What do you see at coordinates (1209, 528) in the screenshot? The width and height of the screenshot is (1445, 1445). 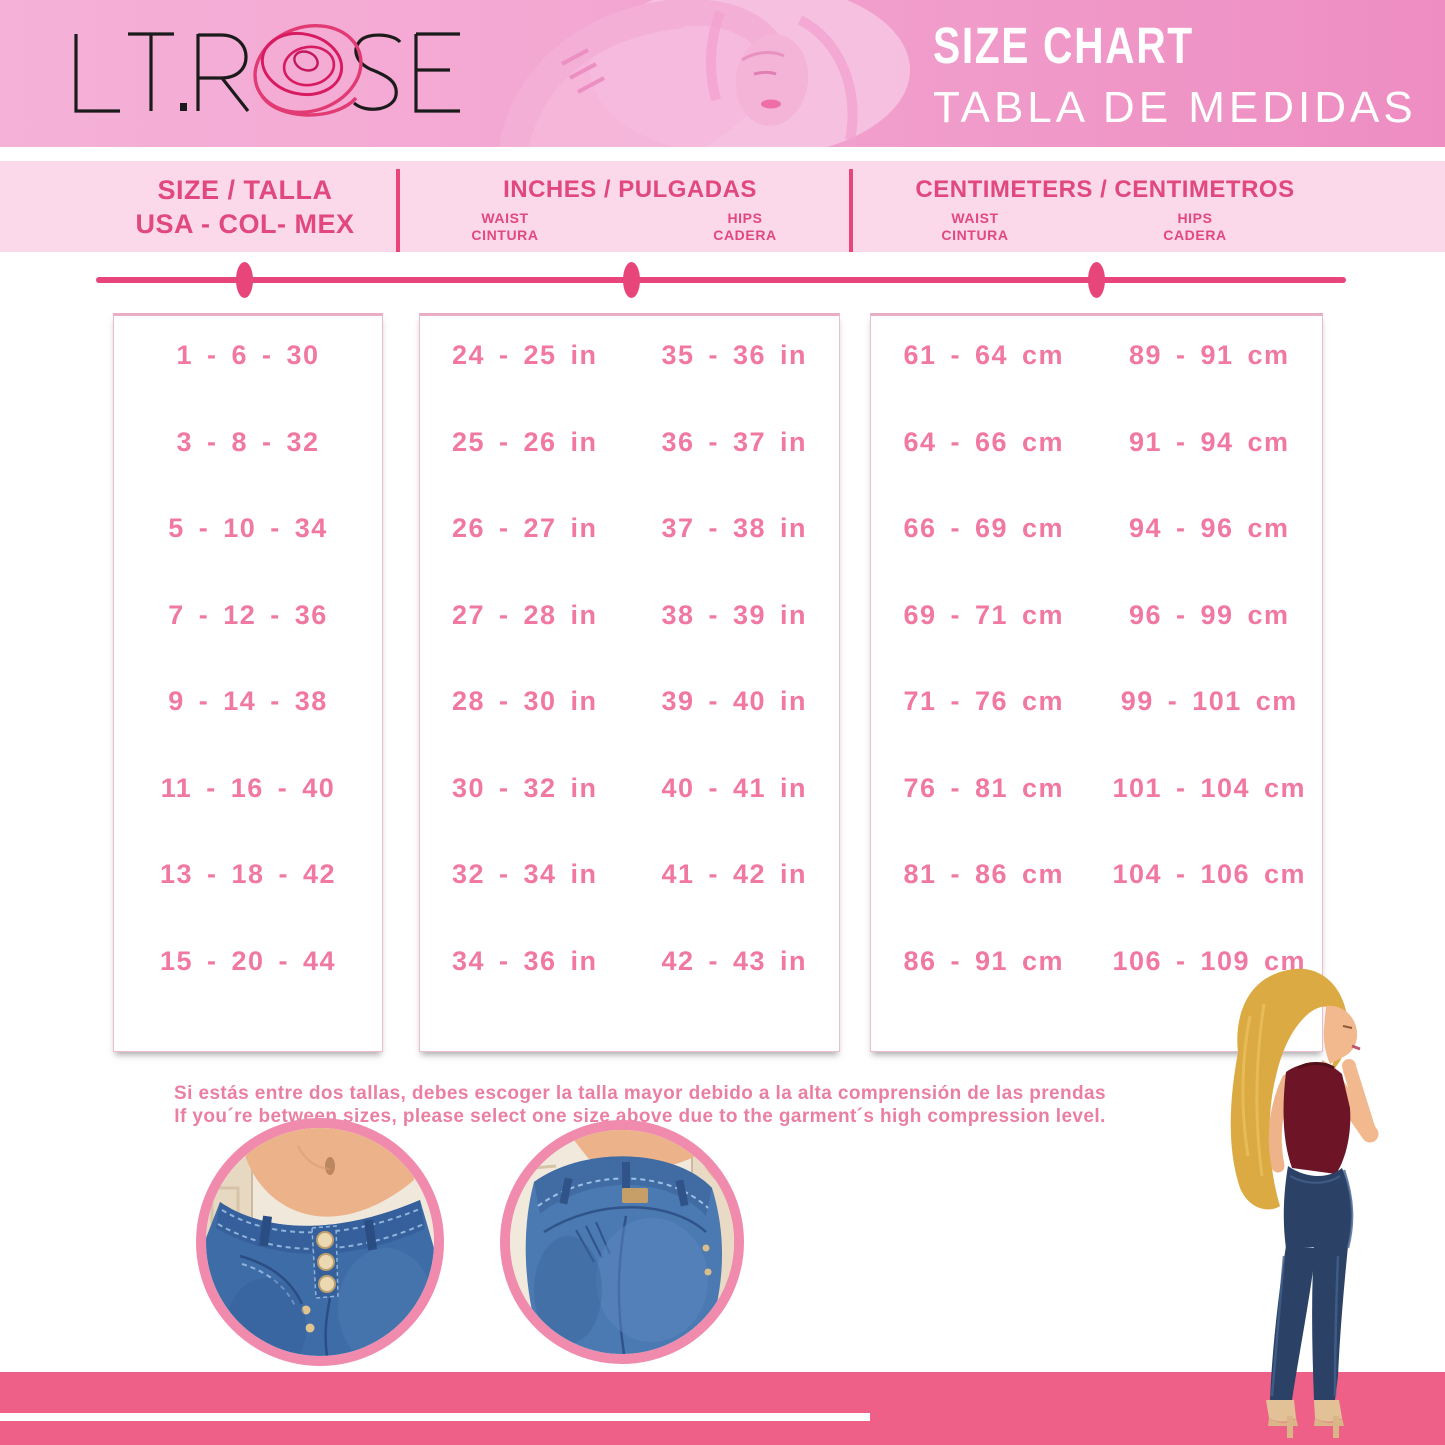 I see `hips-cm-value: 94 - 96 cm` at bounding box center [1209, 528].